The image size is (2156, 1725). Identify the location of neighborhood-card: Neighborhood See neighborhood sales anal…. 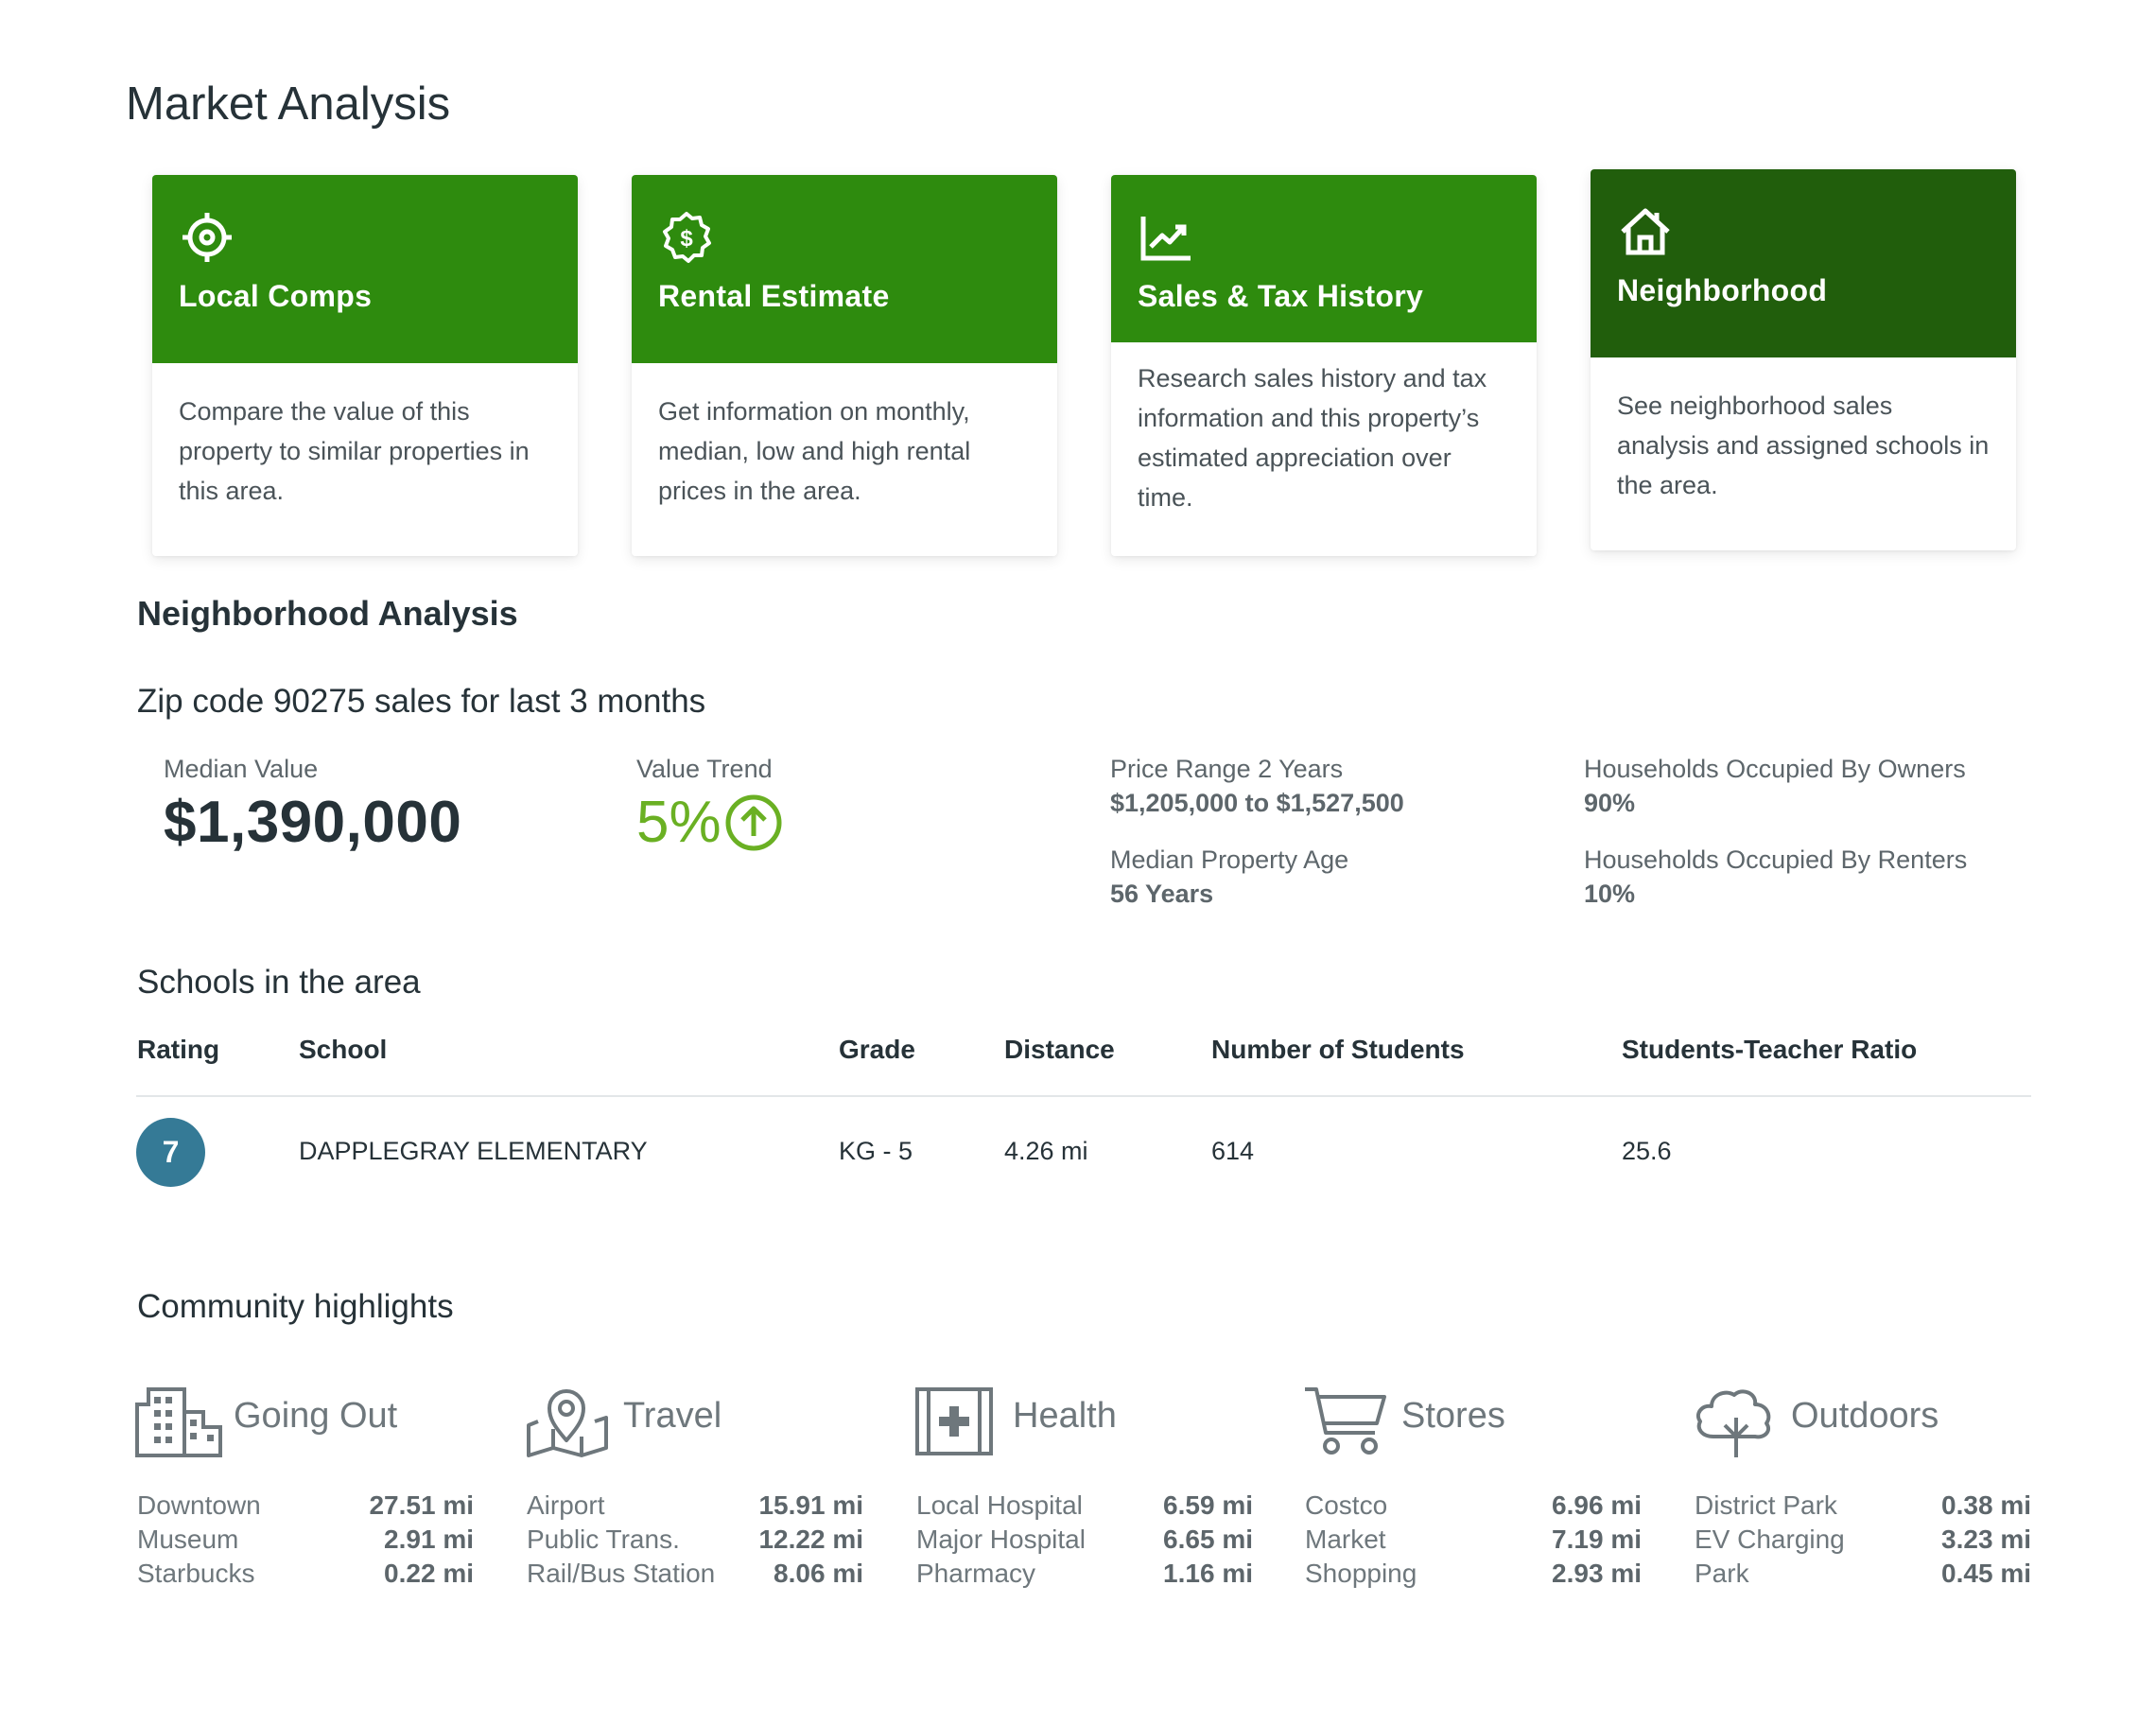
(1804, 359).